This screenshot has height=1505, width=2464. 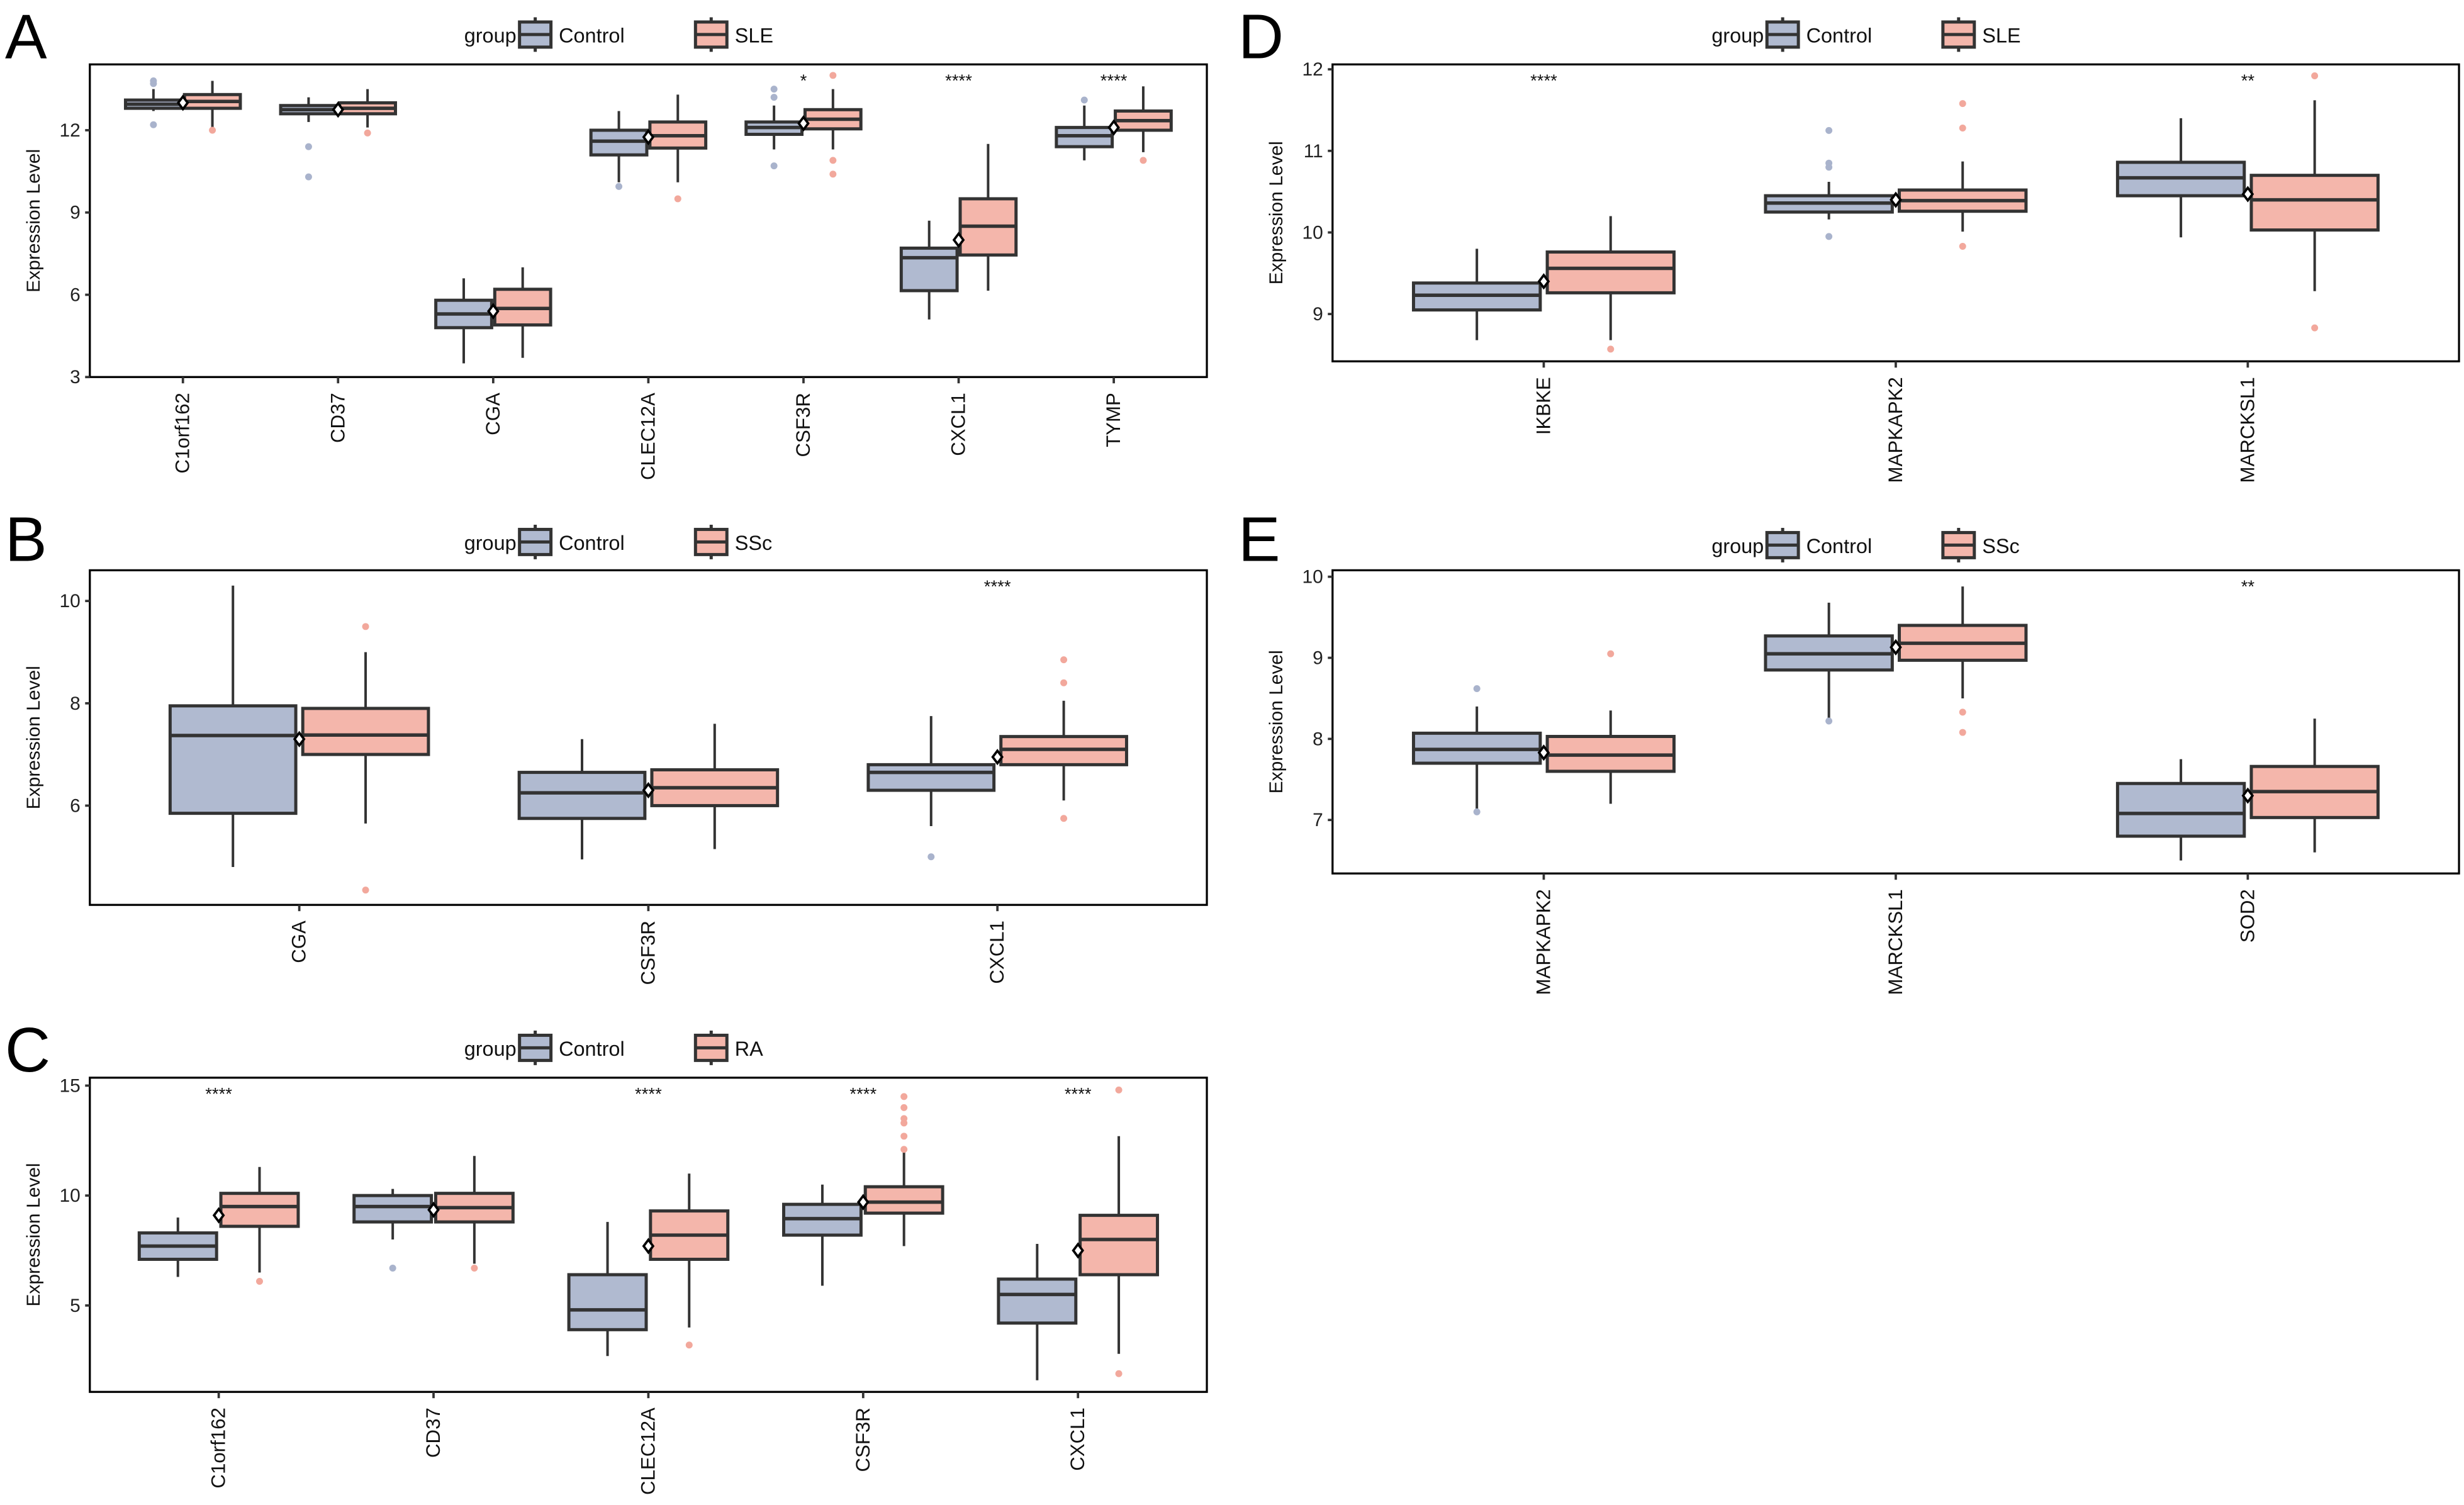 What do you see at coordinates (2248, 586) in the screenshot?
I see `significance-label: **` at bounding box center [2248, 586].